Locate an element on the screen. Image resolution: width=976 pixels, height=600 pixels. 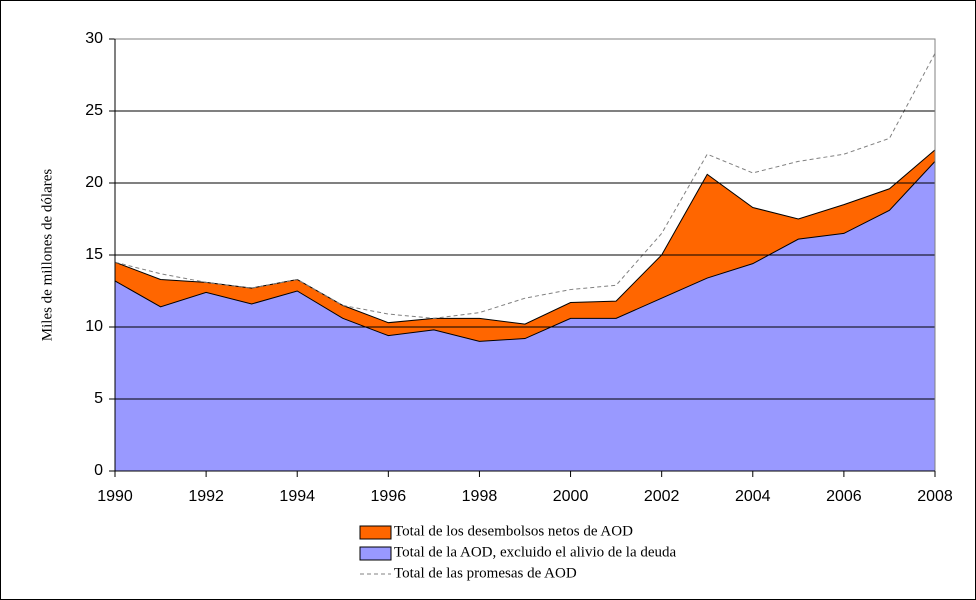
legend-label: Total de los desembolsos netos de AOD is located at coordinates (513, 531).